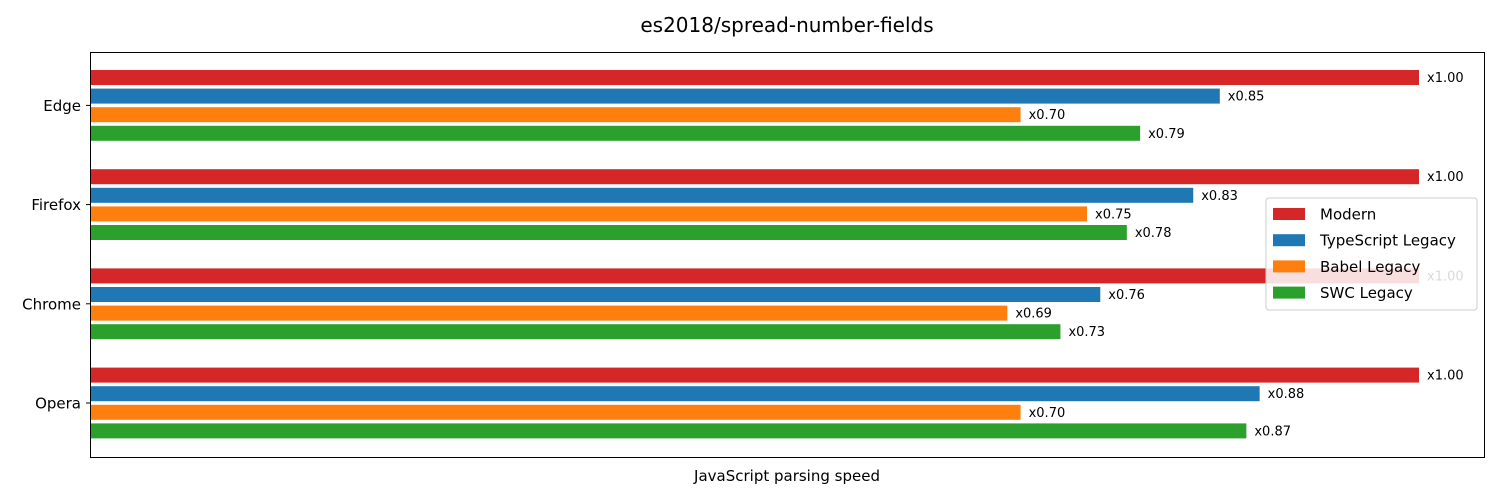 The image size is (1500, 500). Describe the element at coordinates (1387, 241) in the screenshot. I see `legend-label-typescript-legacy: TypeScript Legacy` at that location.